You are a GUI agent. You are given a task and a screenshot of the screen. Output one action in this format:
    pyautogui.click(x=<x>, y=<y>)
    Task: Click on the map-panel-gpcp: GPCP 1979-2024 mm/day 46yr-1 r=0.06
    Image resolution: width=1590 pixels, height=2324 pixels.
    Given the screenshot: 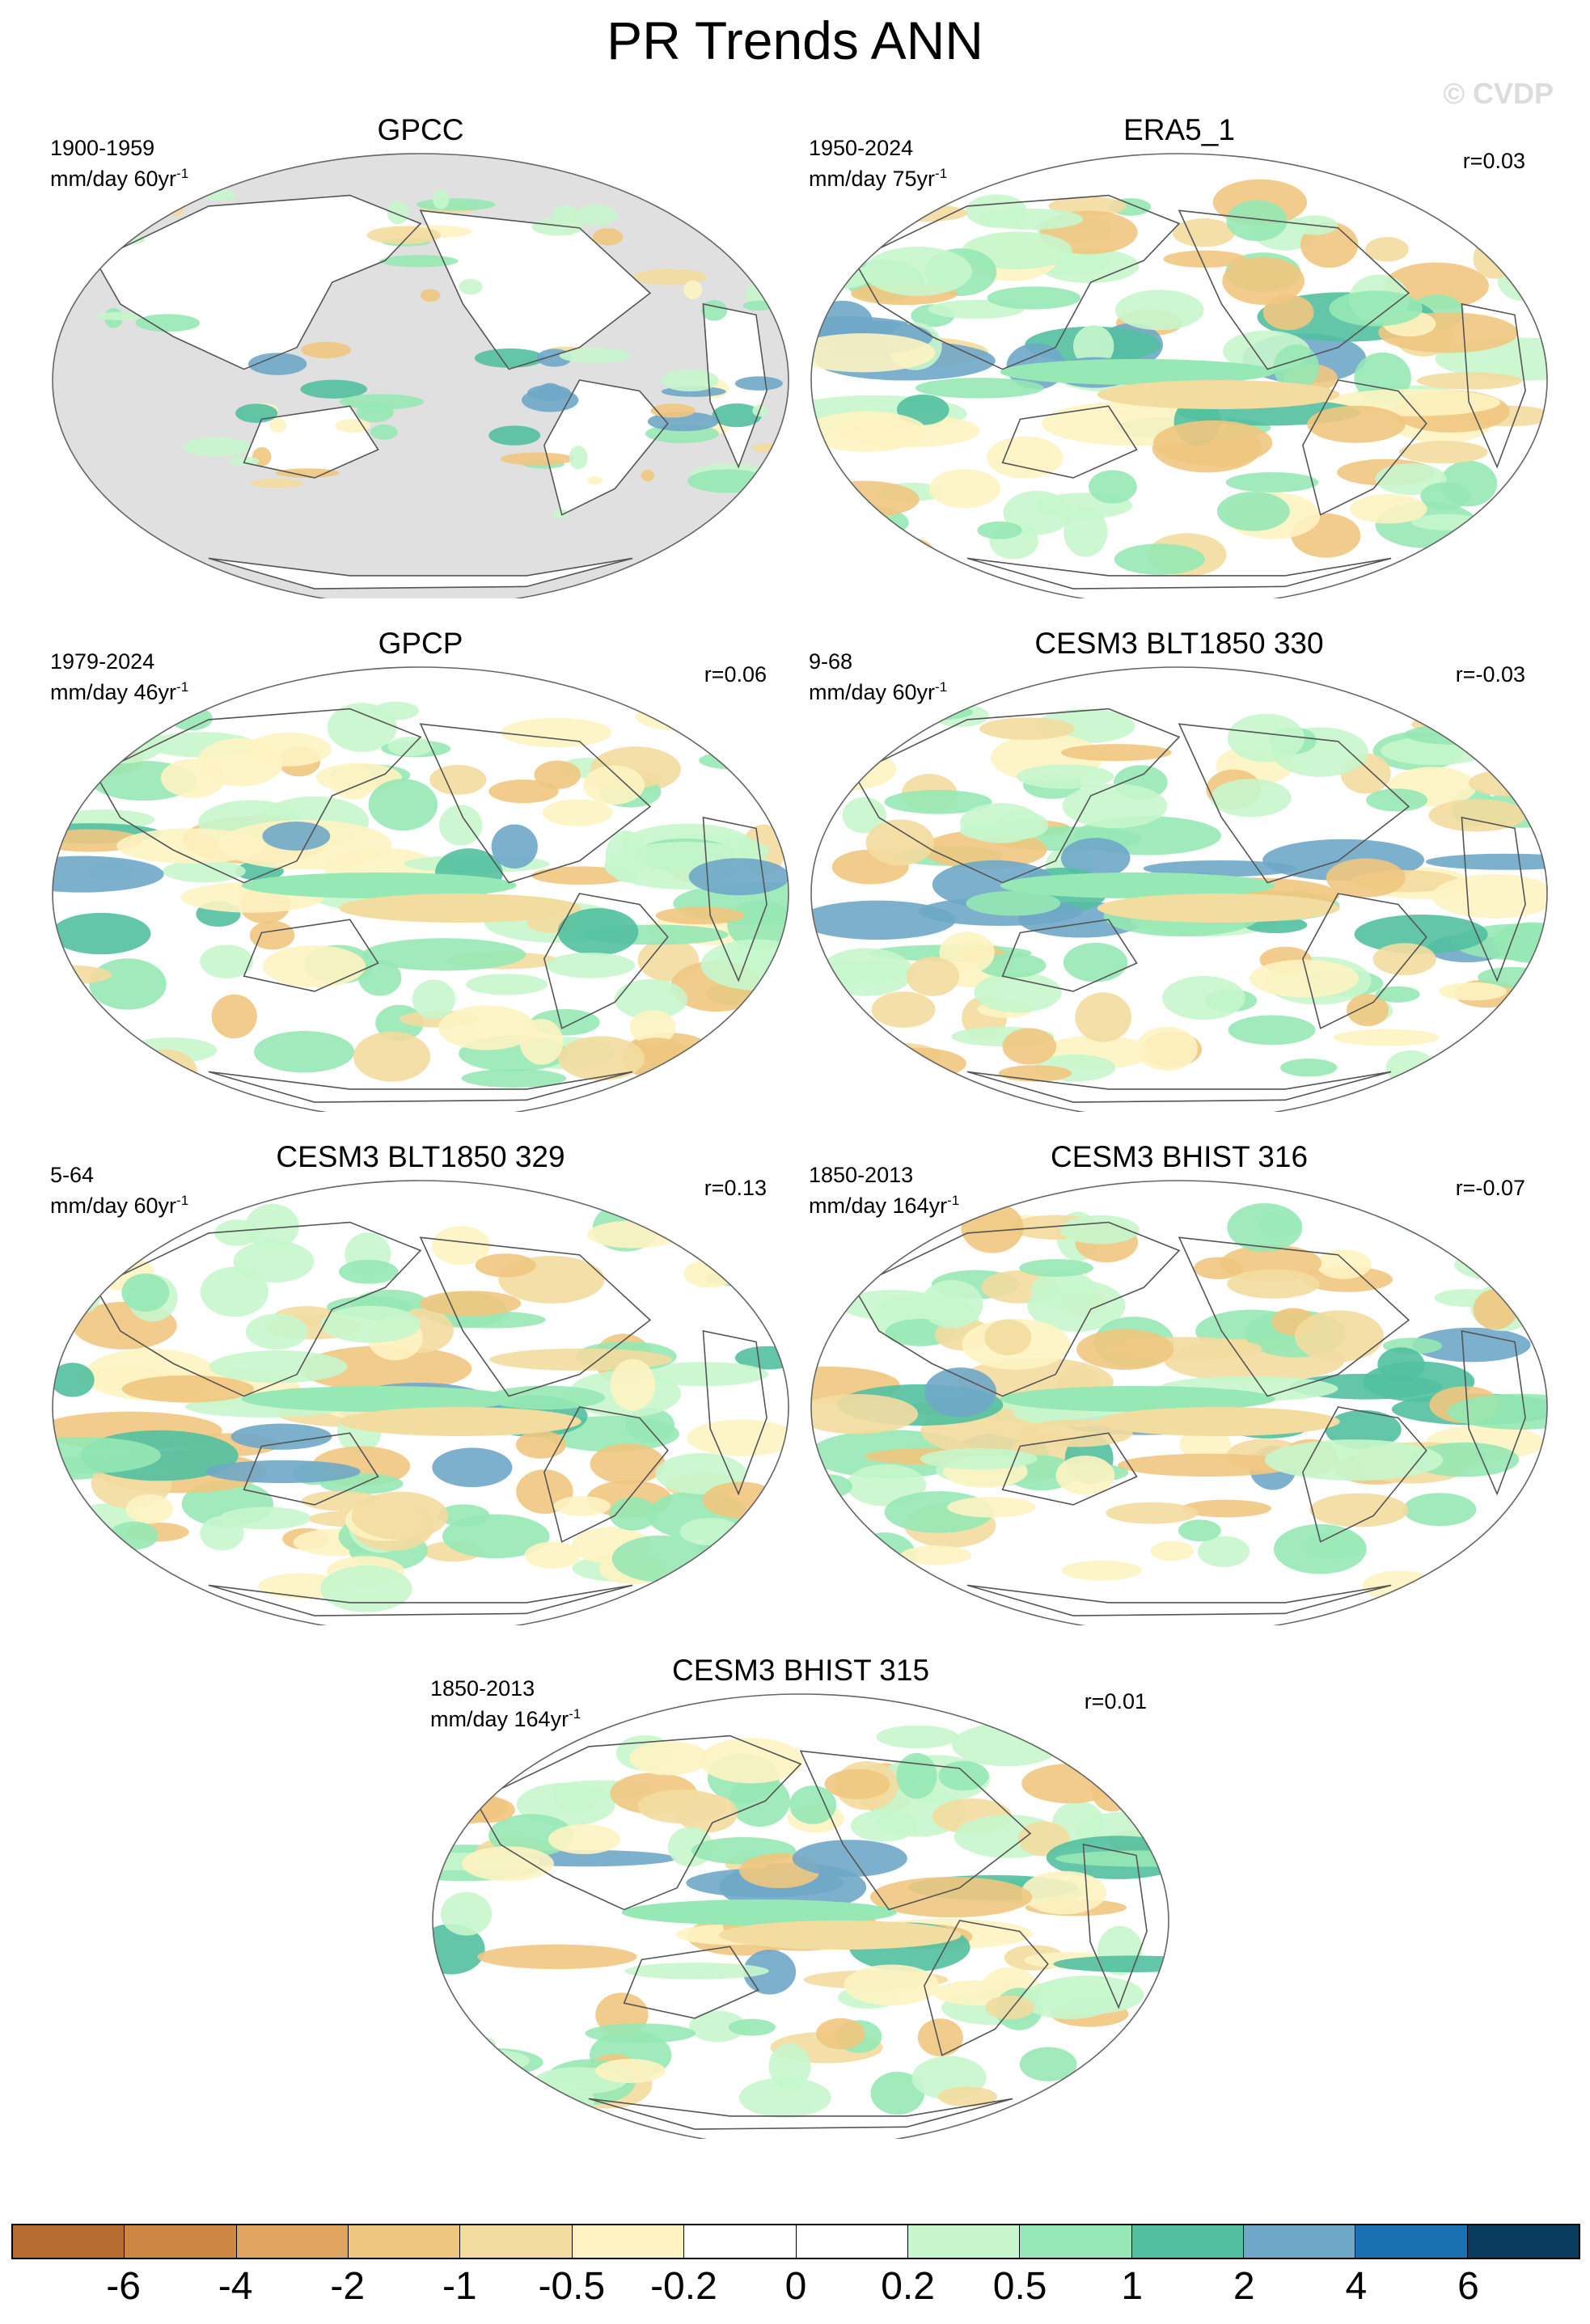 What is the action you would take?
    pyautogui.click(x=421, y=869)
    